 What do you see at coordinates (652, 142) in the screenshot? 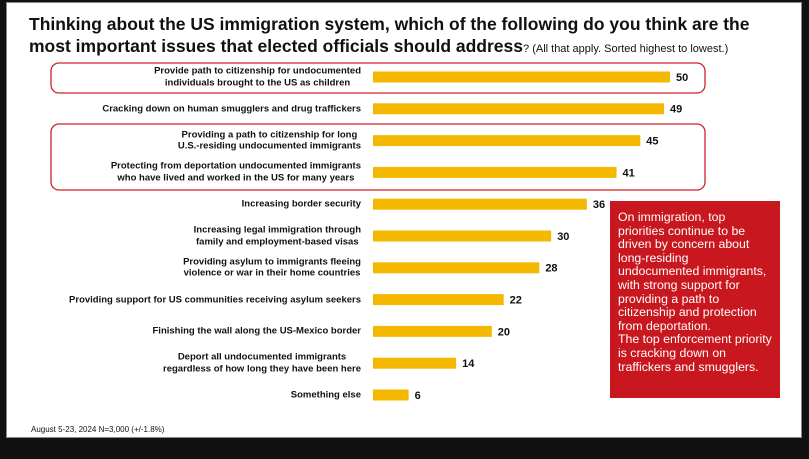
I see `value-label: 45` at bounding box center [652, 142].